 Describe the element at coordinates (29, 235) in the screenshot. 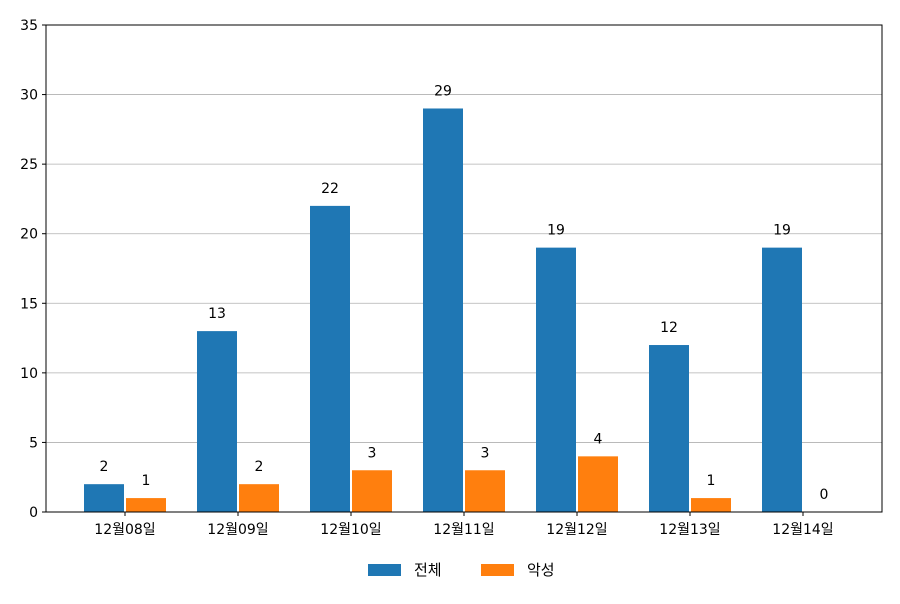

I see `y-tick-label: 20` at that location.